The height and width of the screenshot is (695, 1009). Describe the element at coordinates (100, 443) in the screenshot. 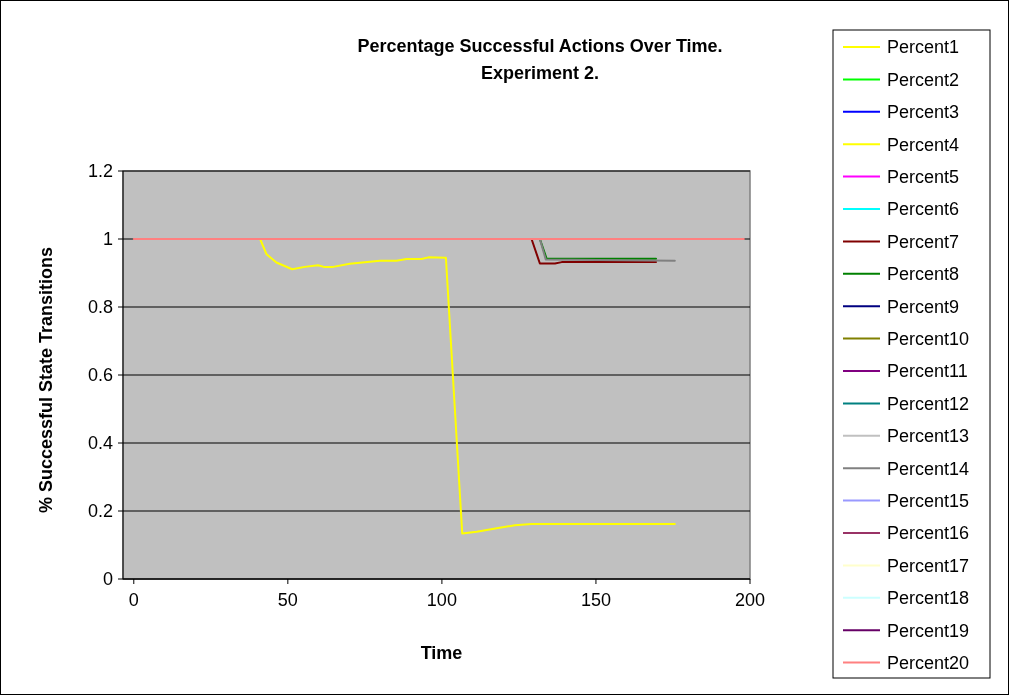

I see `y-tick-label: 0.4` at that location.